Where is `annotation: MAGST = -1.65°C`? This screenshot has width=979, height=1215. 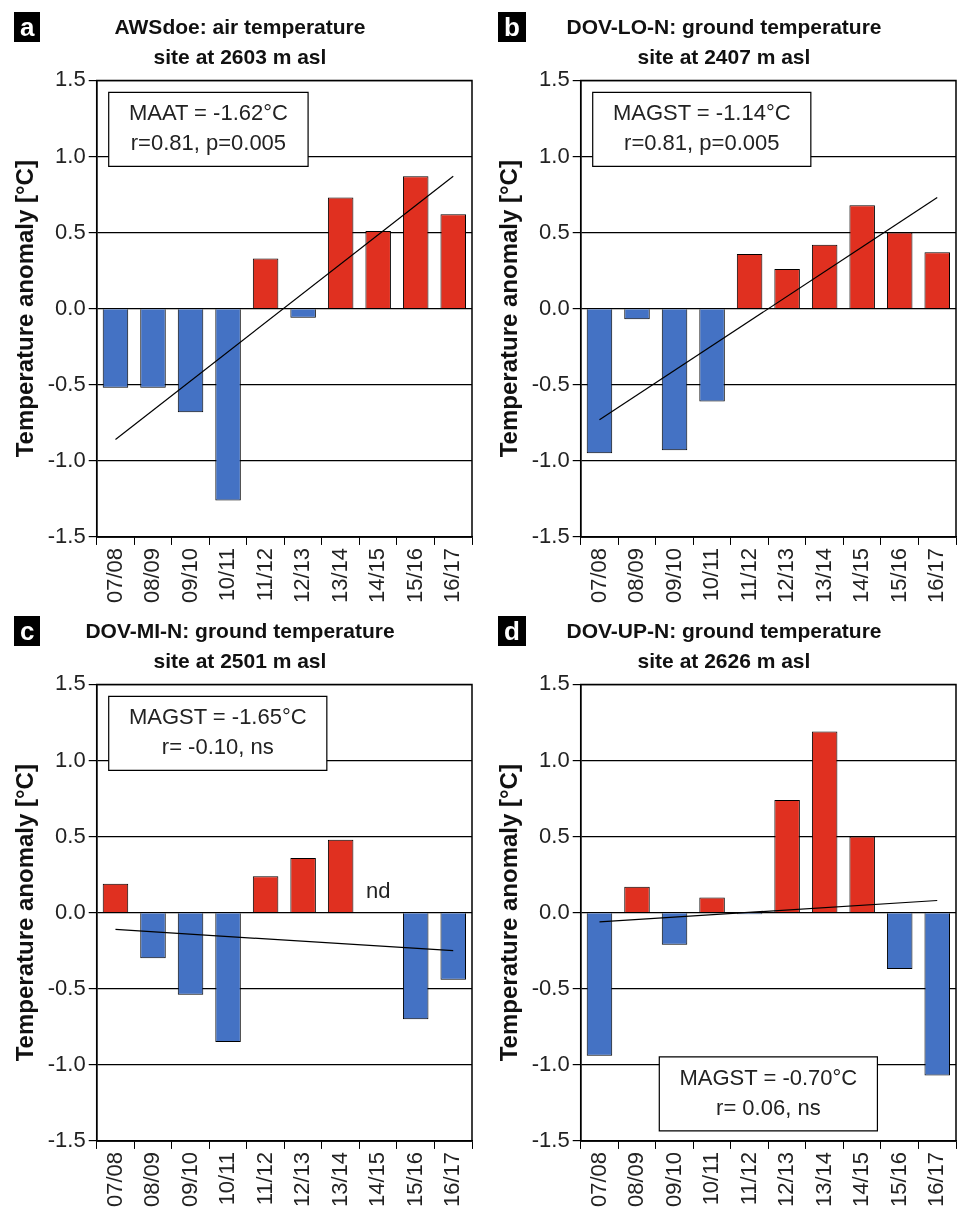 annotation: MAGST = -1.65°C is located at coordinates (217, 717).